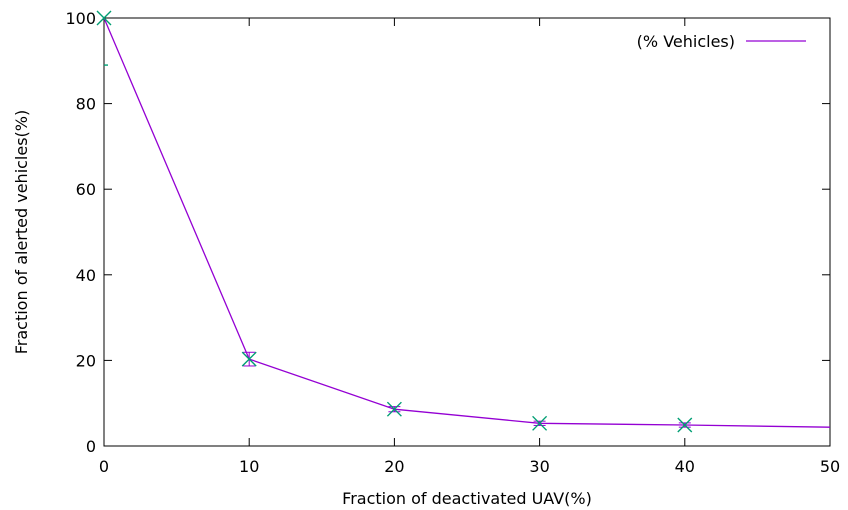 The image size is (848, 510). I want to click on legend: (% Vehicles), so click(721, 41).